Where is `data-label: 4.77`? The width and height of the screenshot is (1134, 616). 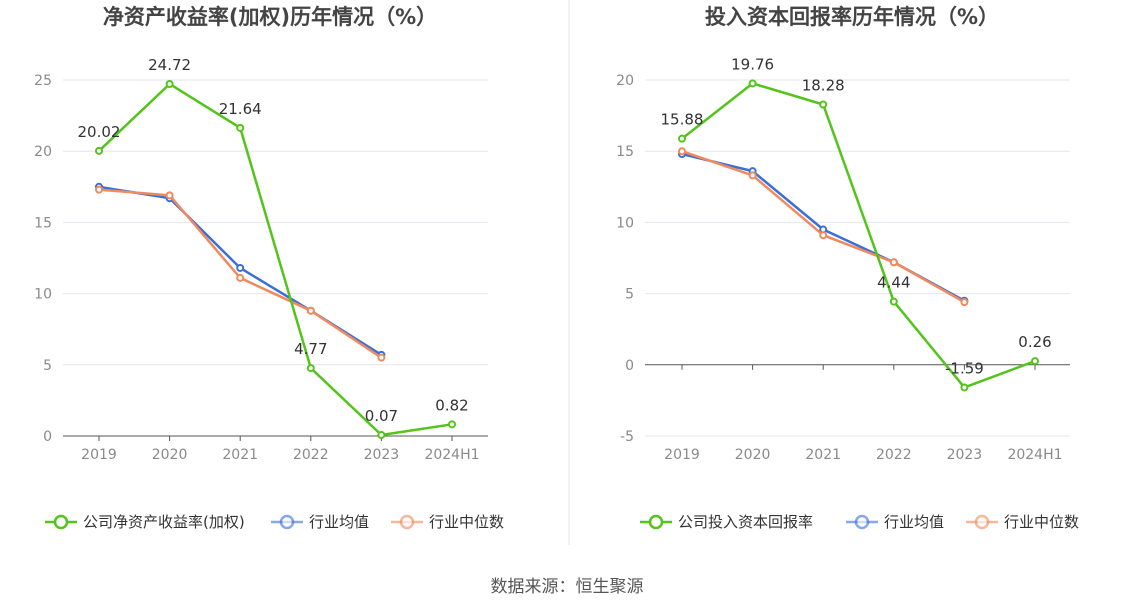 data-label: 4.77 is located at coordinates (310, 349).